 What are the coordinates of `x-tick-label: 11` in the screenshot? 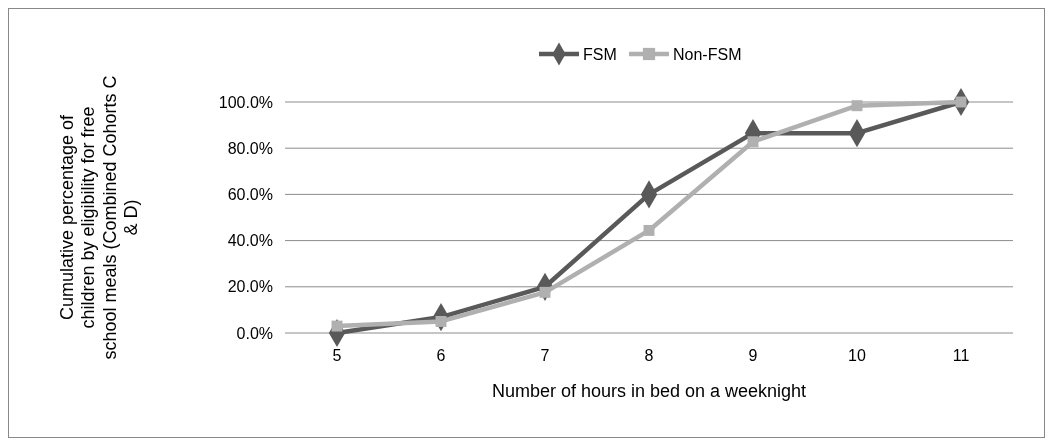 It's located at (961, 355).